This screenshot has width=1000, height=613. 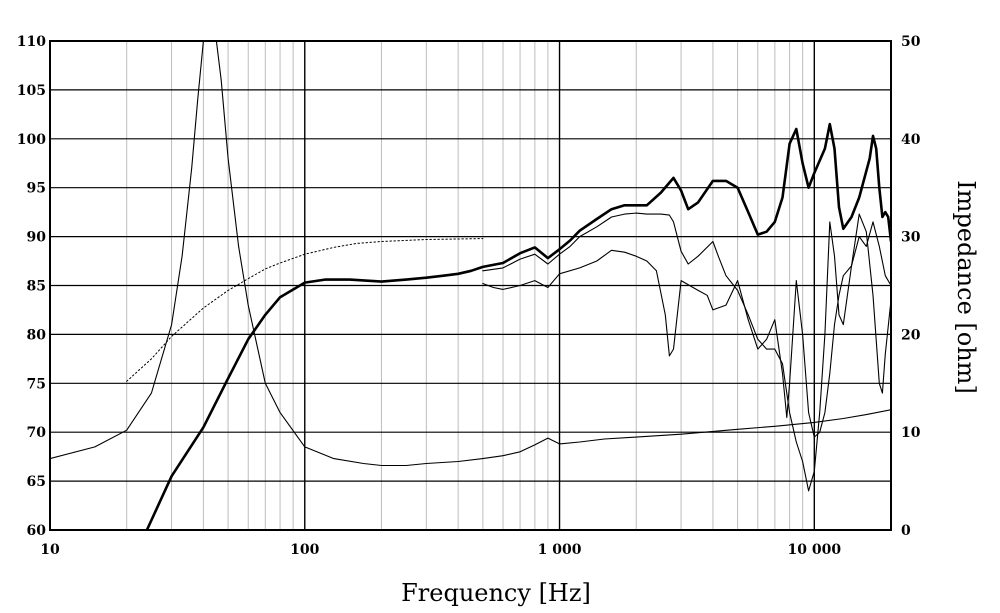 I want to click on y-tick-label: 85, so click(x=36, y=287).